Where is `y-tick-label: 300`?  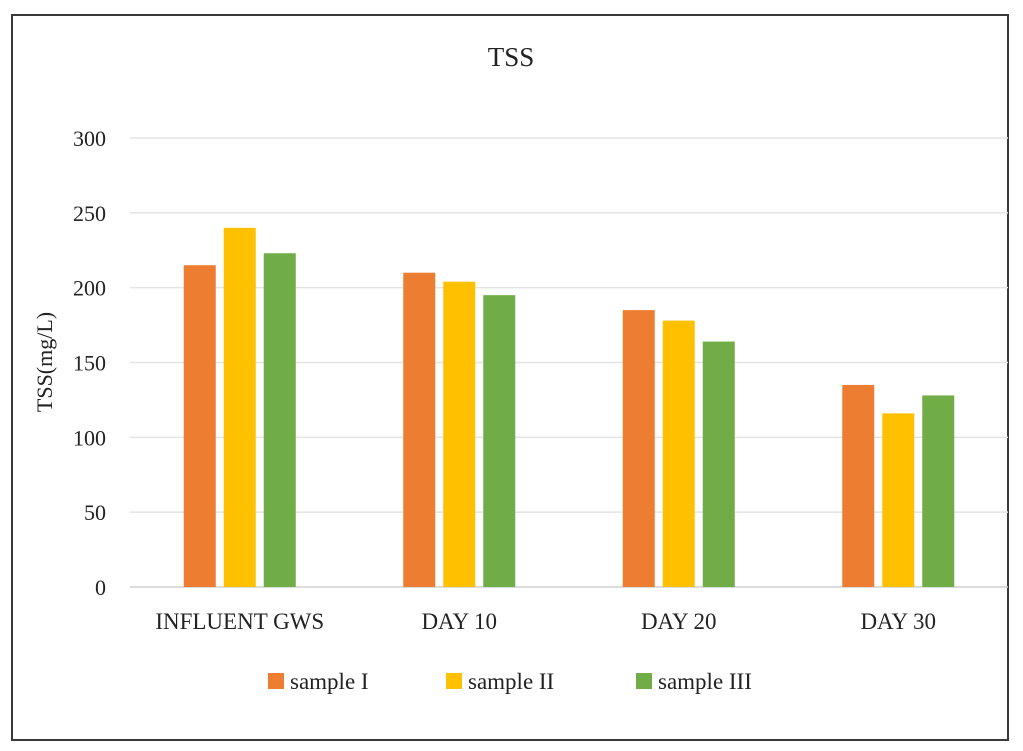
y-tick-label: 300 is located at coordinates (89, 138).